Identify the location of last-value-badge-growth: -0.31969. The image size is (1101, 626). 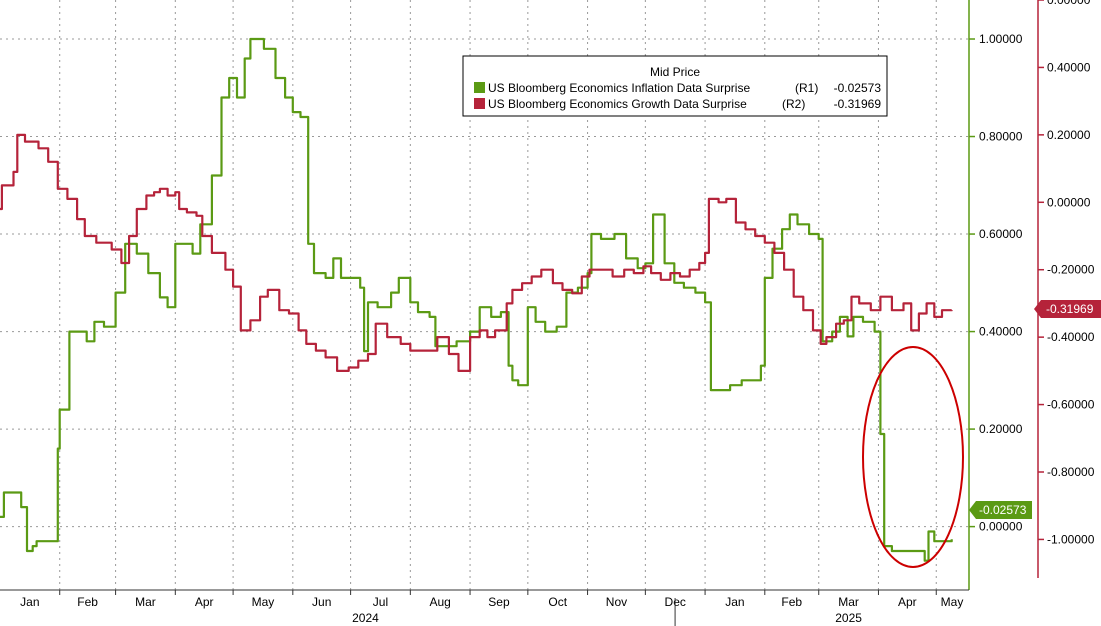
(1067, 309).